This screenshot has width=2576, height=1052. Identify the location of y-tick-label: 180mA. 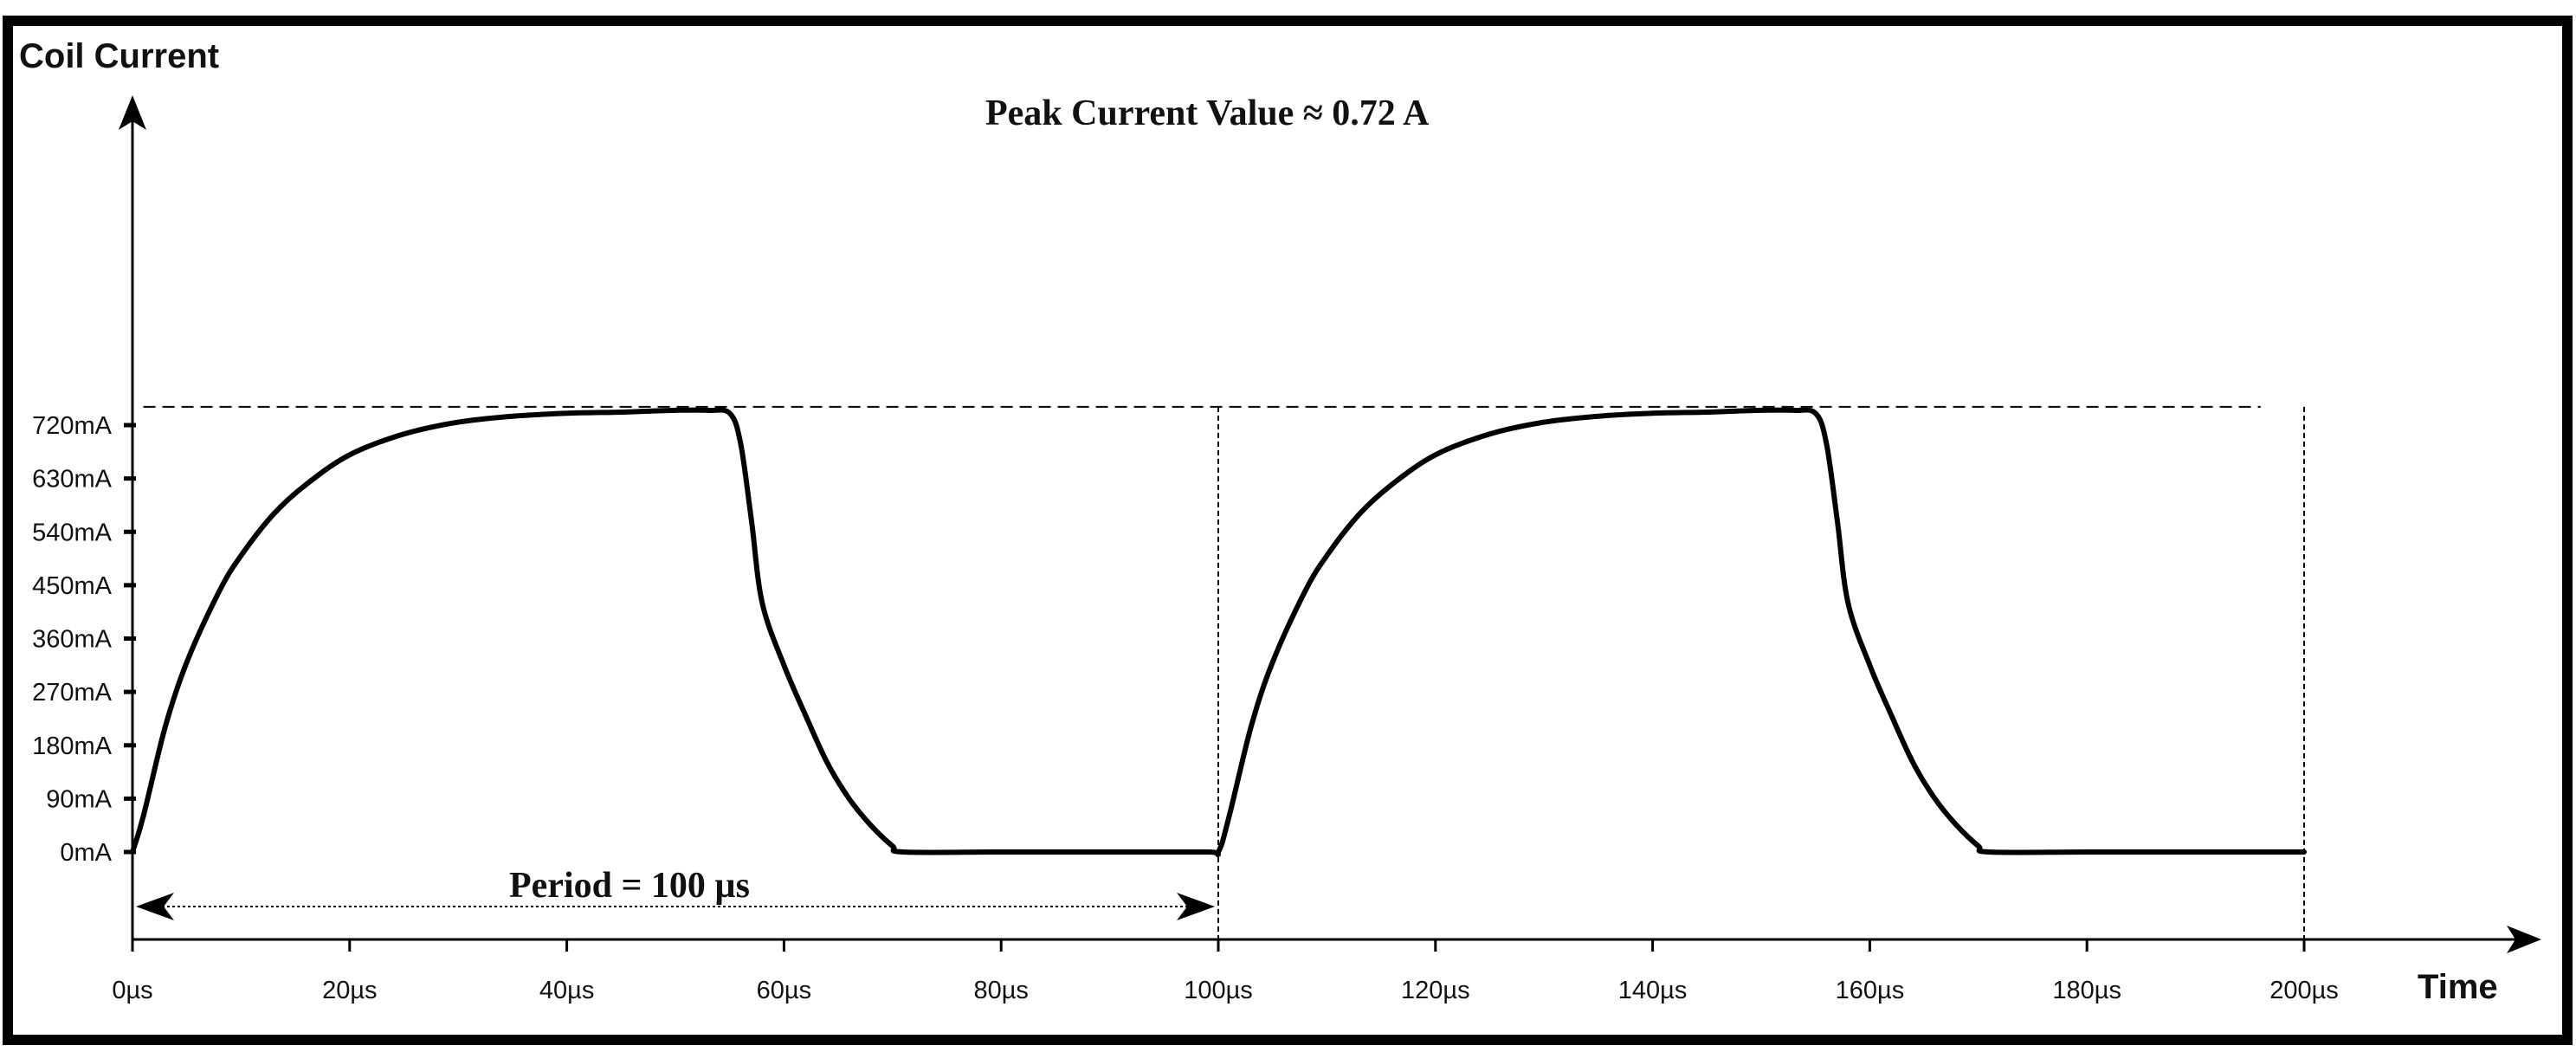
(72, 746).